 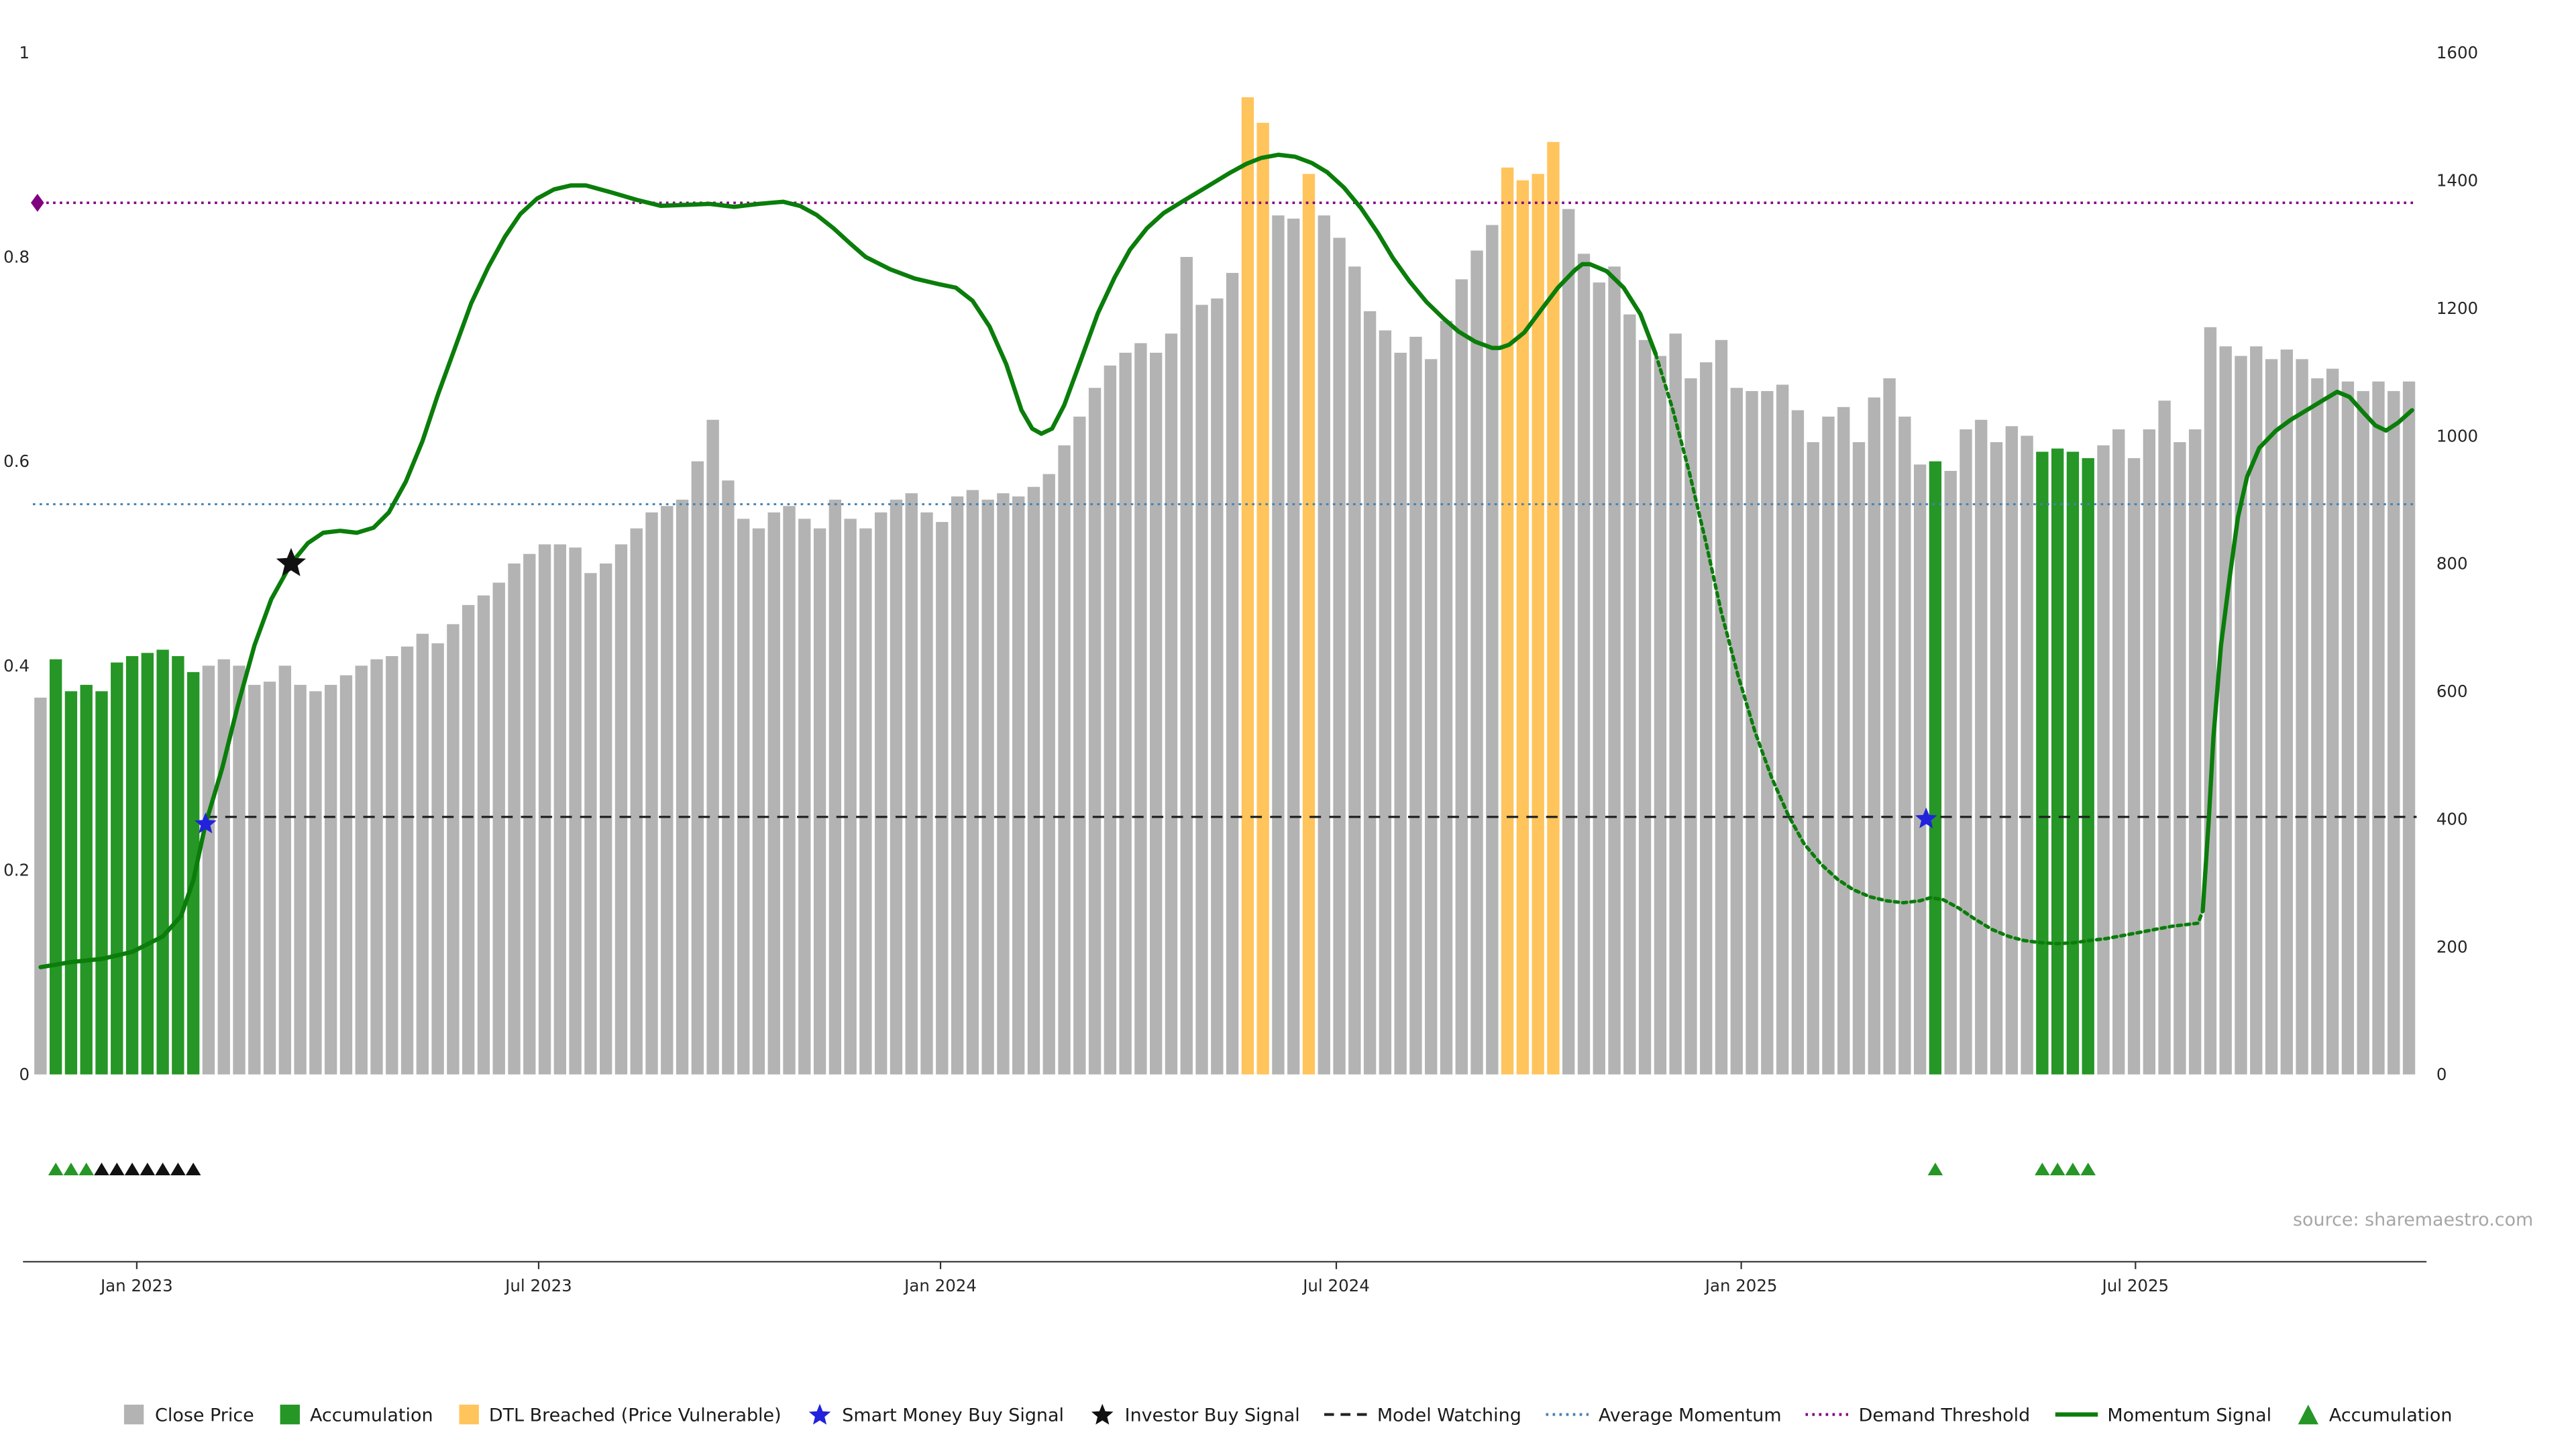 What do you see at coordinates (16, 666) in the screenshot?
I see `left-axis-tick-label: 0.4` at bounding box center [16, 666].